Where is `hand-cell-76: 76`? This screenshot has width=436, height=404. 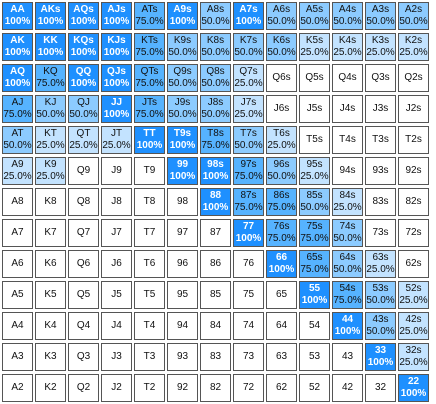 hand-cell-76: 76 is located at coordinates (248, 264).